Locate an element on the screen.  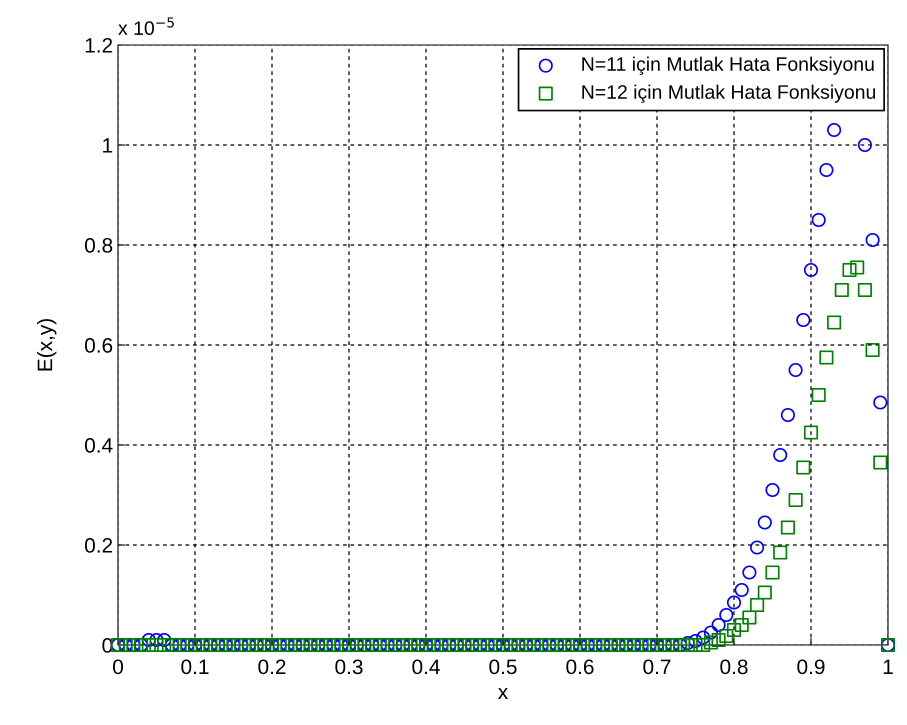
x-tick-label: 0.4 is located at coordinates (426, 666).